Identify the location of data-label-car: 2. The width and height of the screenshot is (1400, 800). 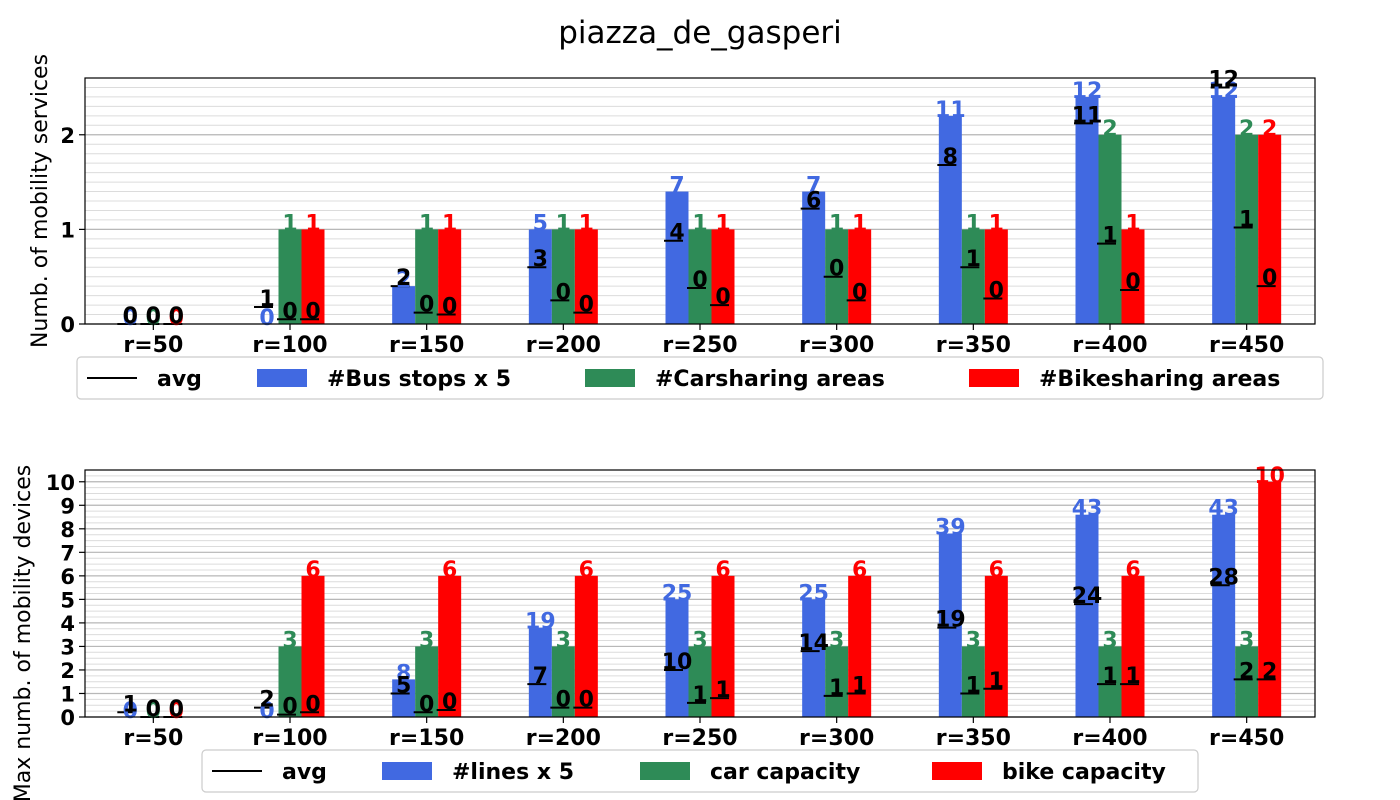
(1246, 129).